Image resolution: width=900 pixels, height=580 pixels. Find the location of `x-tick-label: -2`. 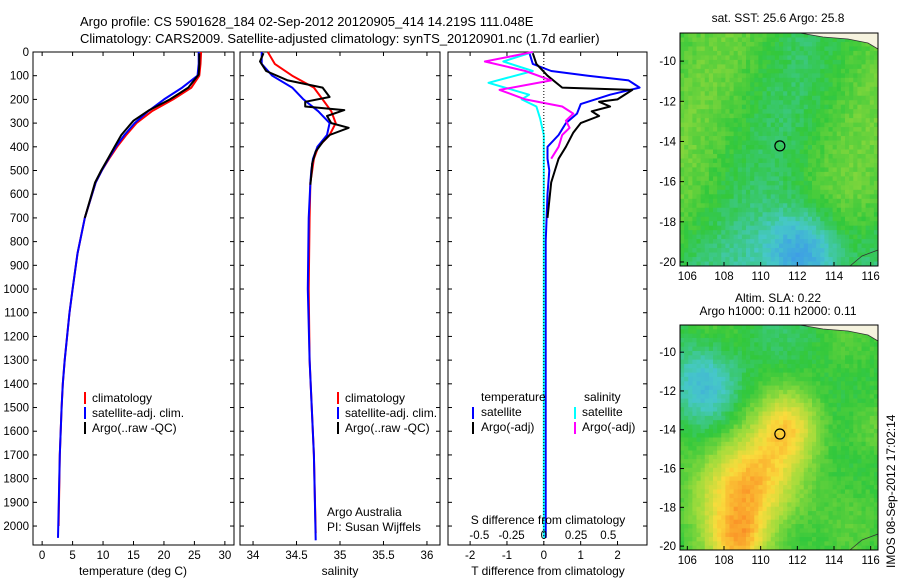

x-tick-label: -2 is located at coordinates (470, 556).